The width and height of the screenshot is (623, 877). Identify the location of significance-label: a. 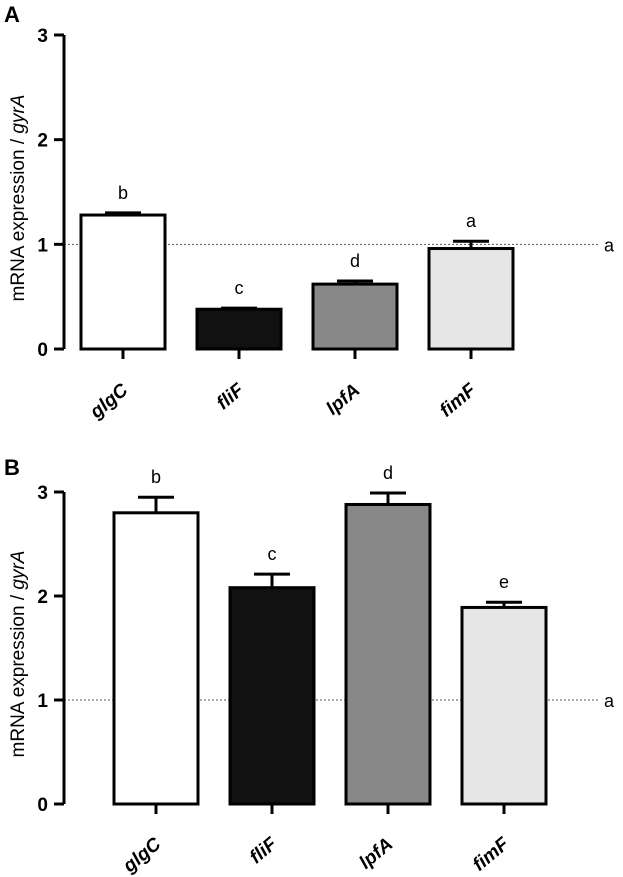
(471, 221).